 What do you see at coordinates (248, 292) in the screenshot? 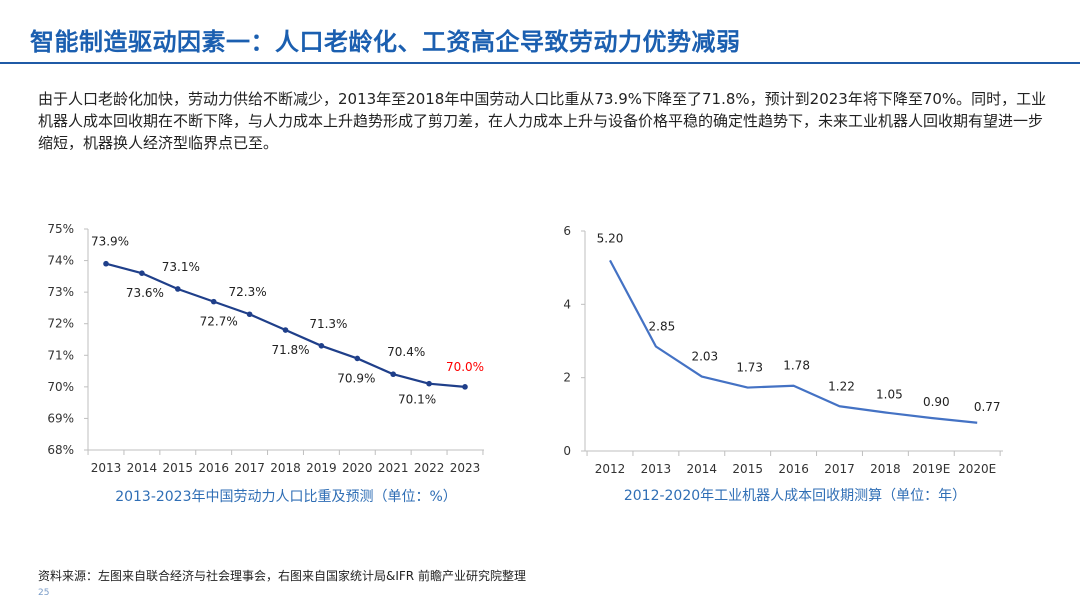
I see `labor-data-label: 72.3%` at bounding box center [248, 292].